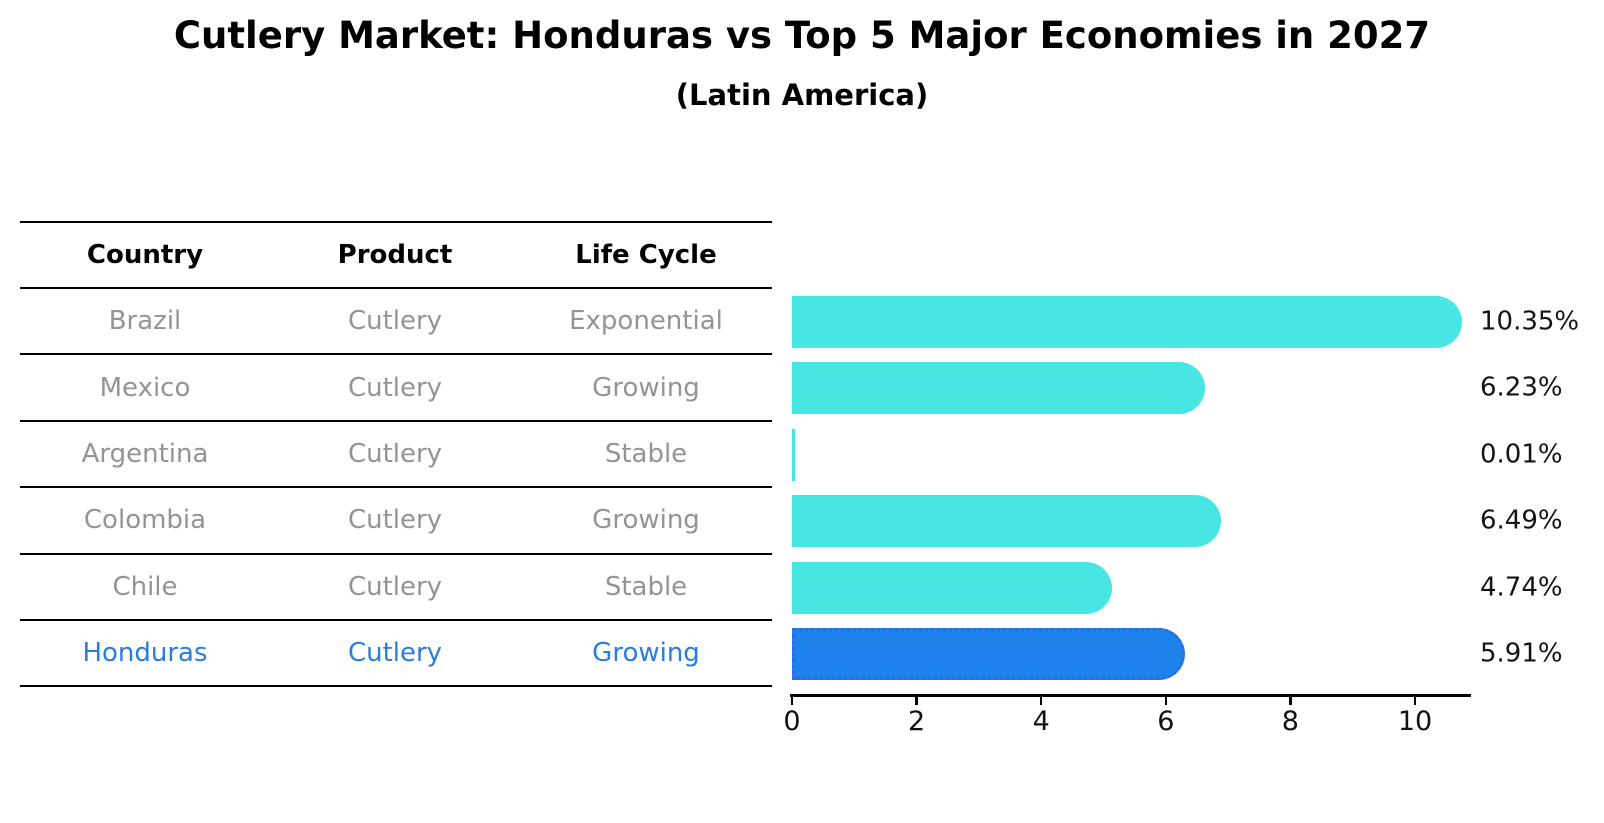 Image resolution: width=1604 pixels, height=823 pixels. What do you see at coordinates (802, 95) in the screenshot?
I see `chart-subtitle: (Latin America)` at bounding box center [802, 95].